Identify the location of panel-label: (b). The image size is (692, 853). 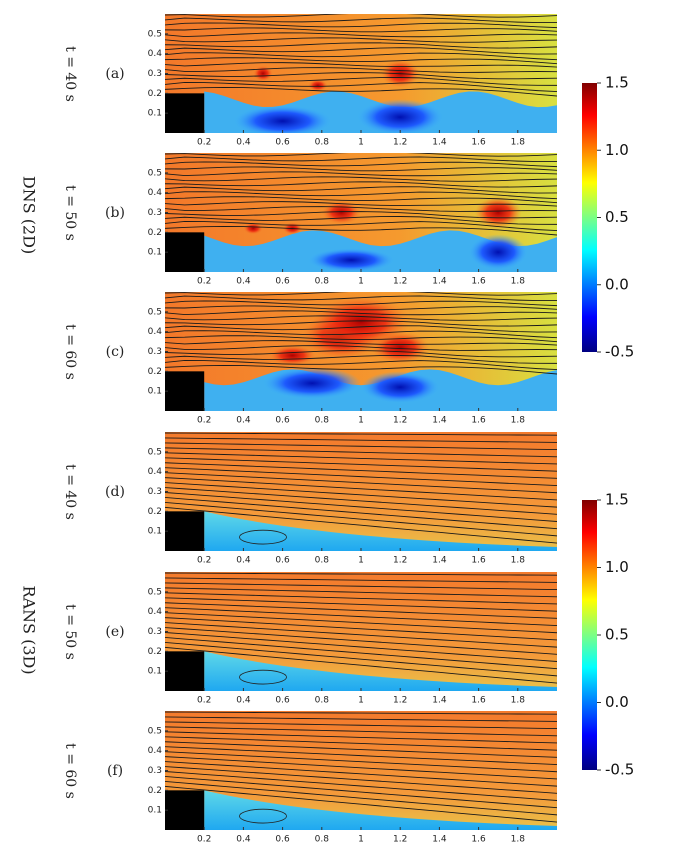
(115, 213).